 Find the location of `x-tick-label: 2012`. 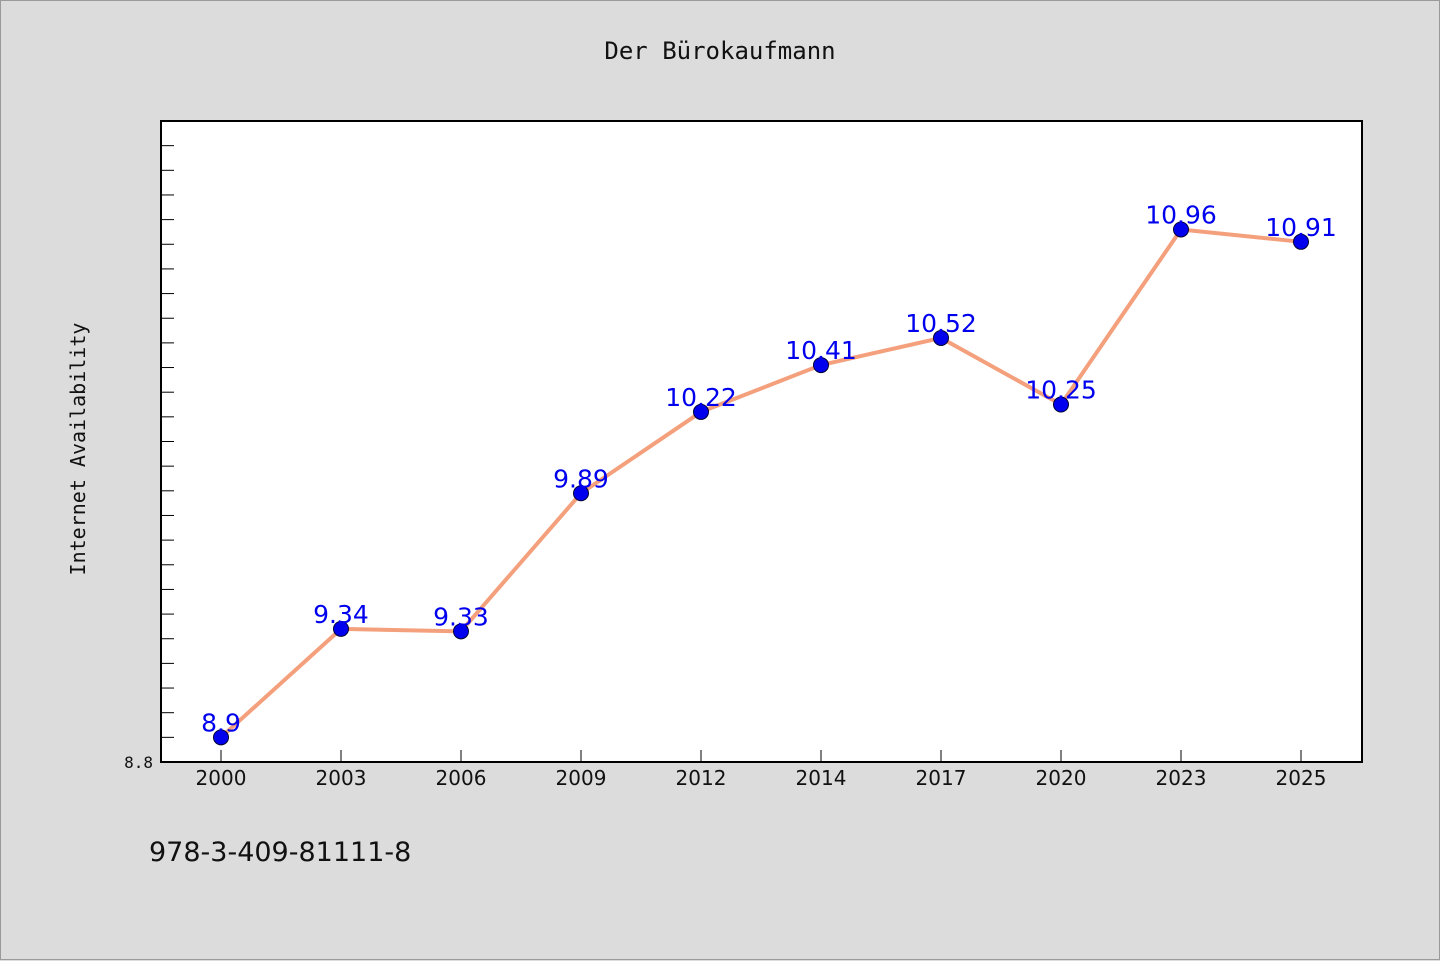

x-tick-label: 2012 is located at coordinates (701, 778).